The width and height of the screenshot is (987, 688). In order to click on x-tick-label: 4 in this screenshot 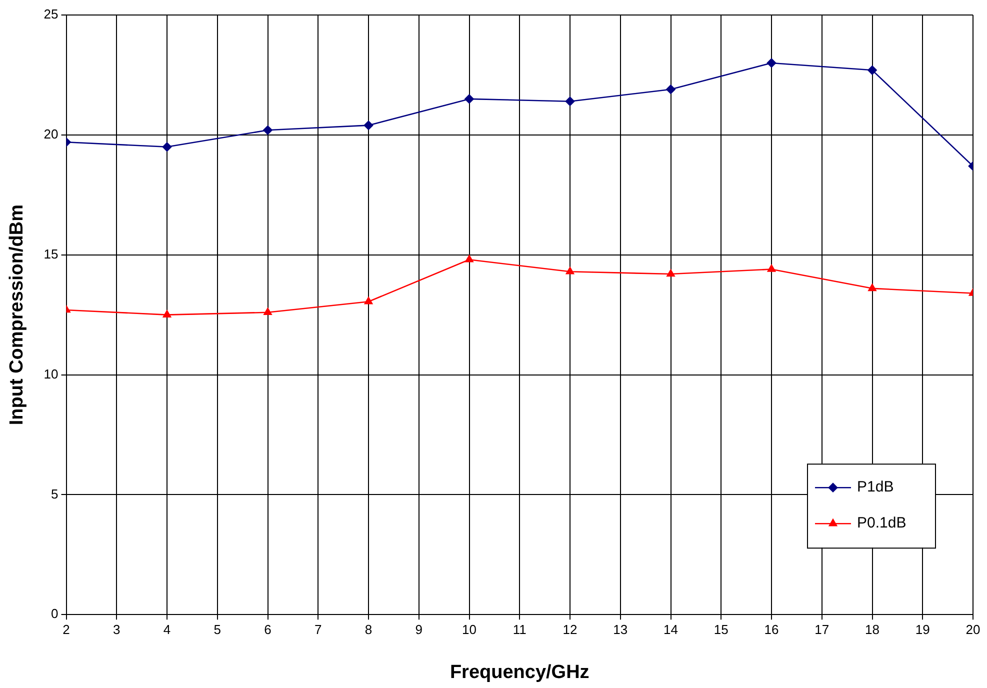, I will do `click(167, 629)`.